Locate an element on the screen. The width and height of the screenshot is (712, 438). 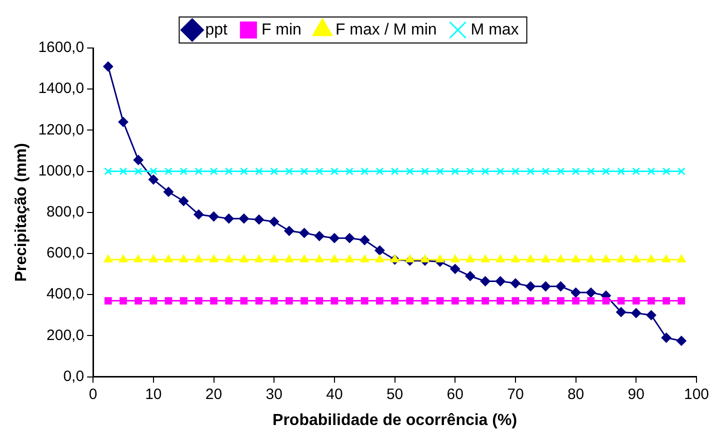
y-tick-label: 1600,0 is located at coordinates (61, 47).